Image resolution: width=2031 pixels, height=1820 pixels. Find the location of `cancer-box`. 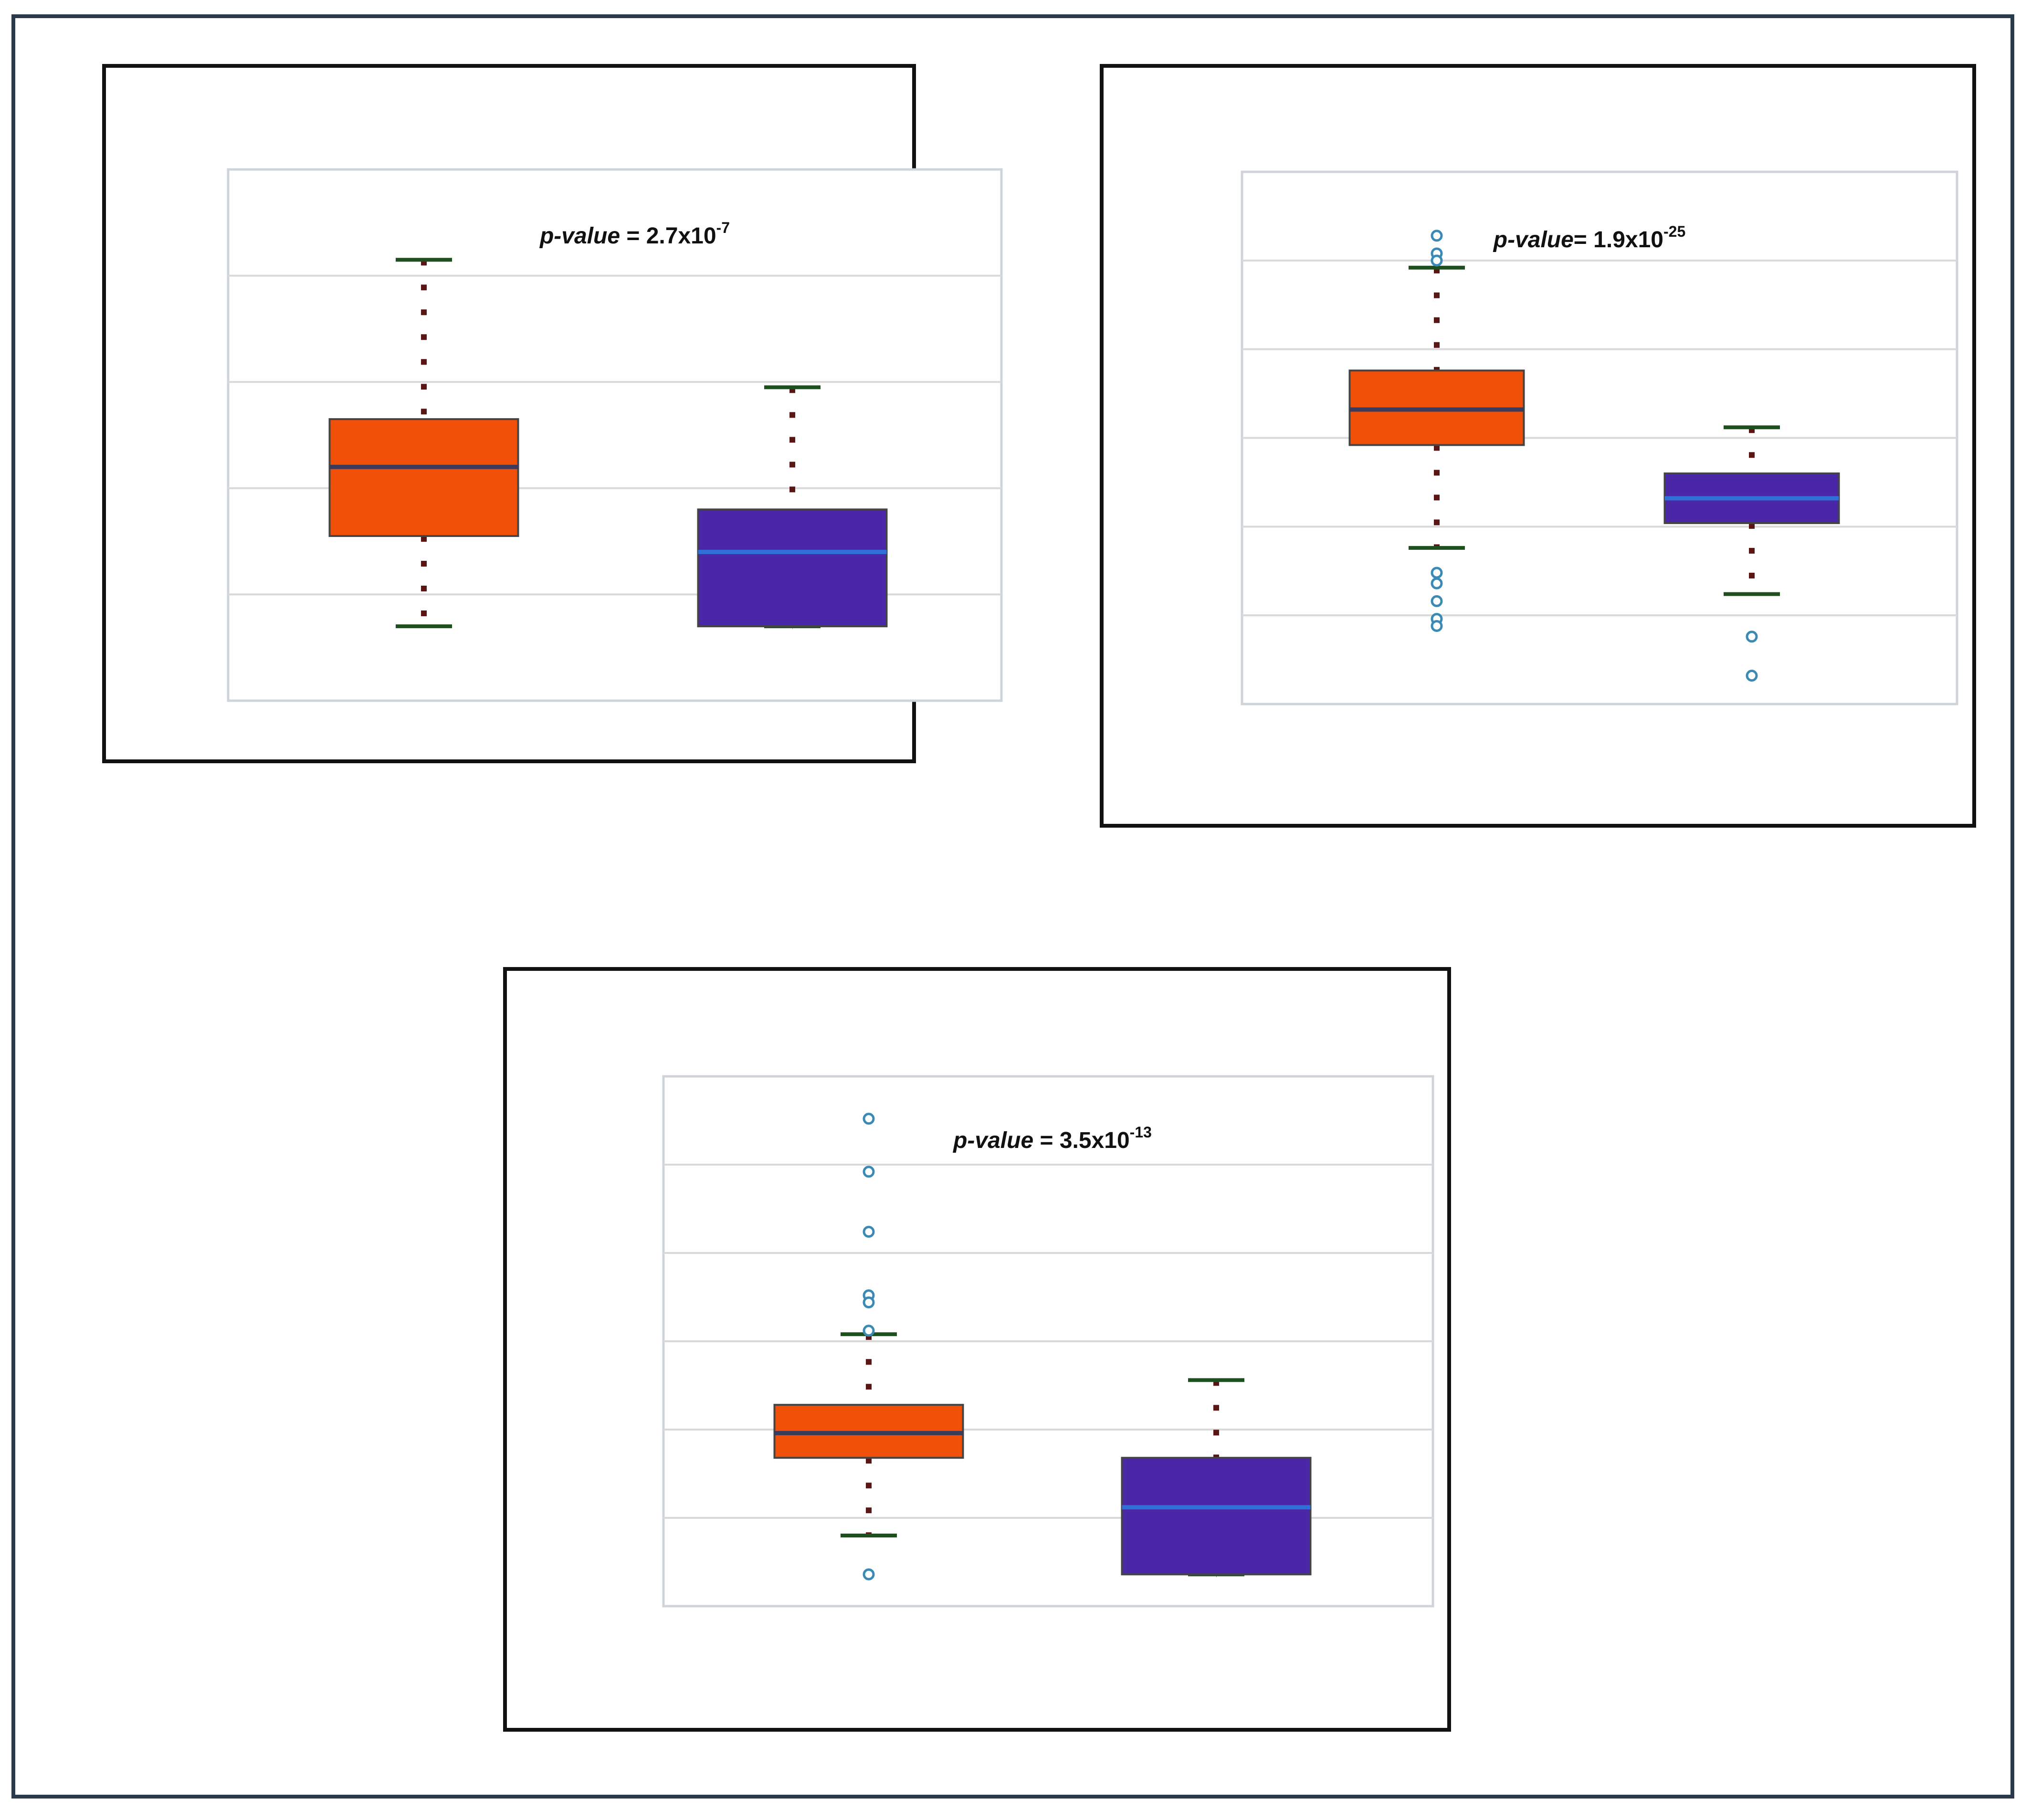

cancer-box is located at coordinates (423, 477).